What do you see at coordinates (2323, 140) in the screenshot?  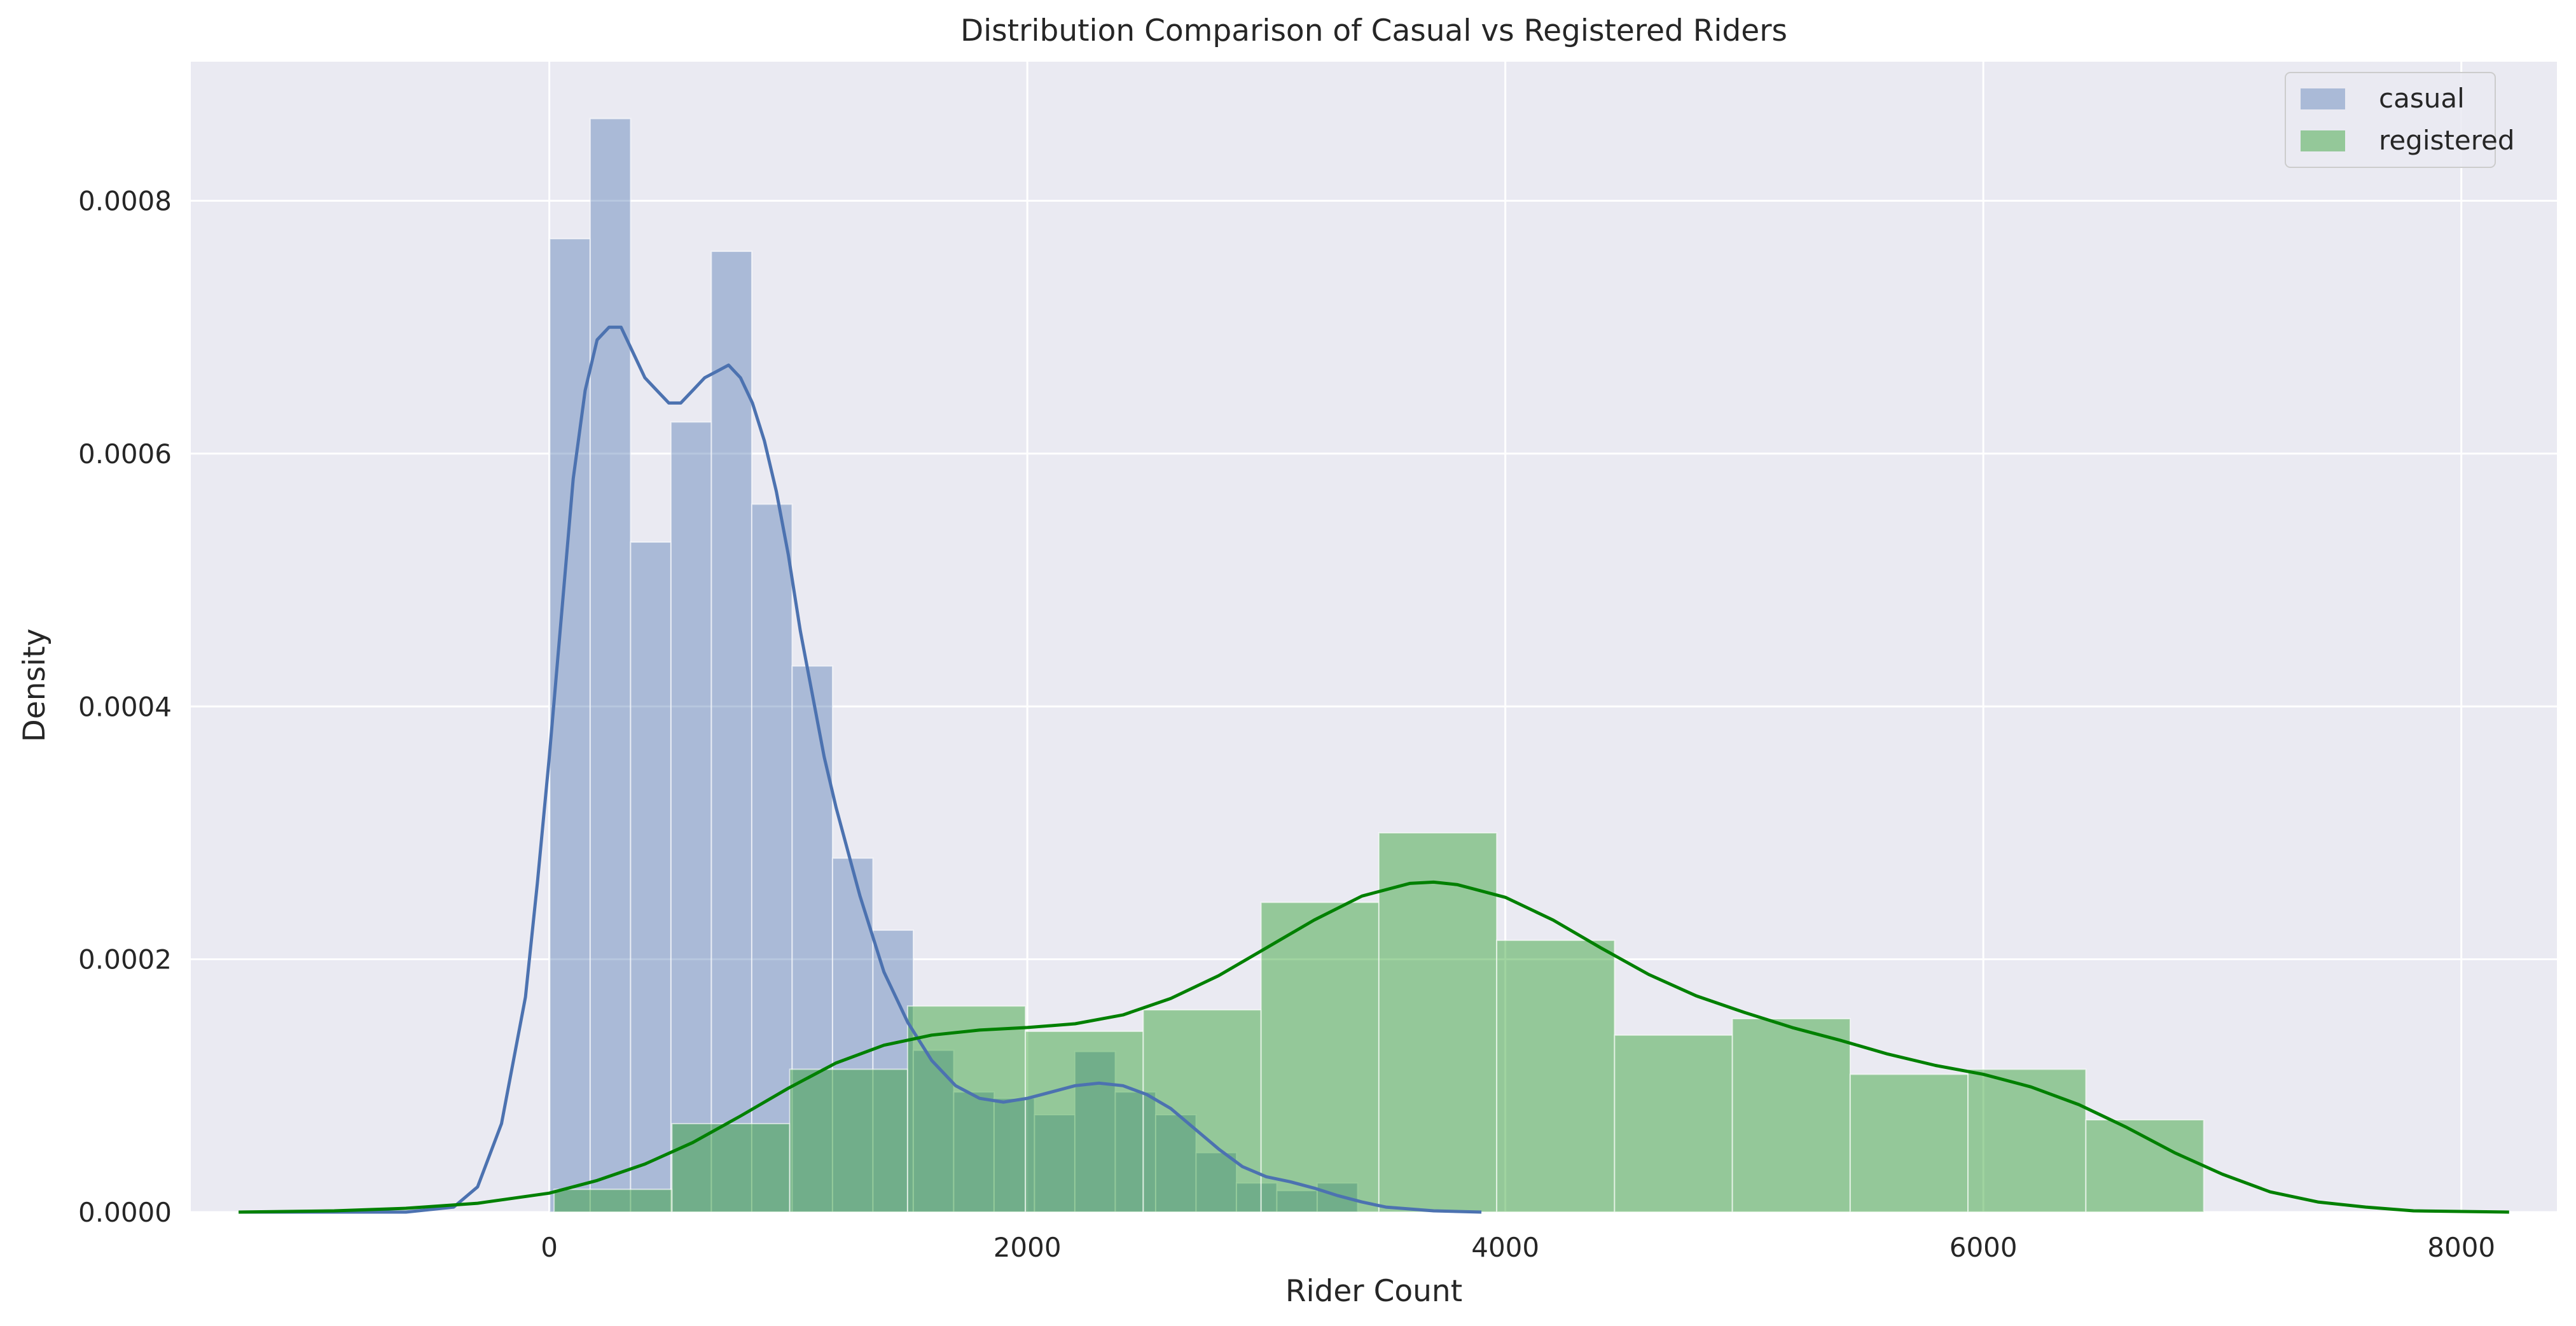 I see `legend-swatch-registered` at bounding box center [2323, 140].